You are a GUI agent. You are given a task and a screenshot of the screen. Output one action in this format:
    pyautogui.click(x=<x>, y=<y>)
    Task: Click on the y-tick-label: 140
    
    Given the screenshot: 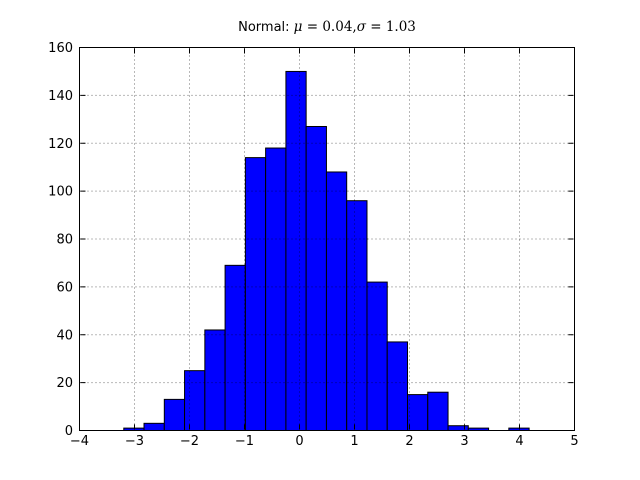 What is the action you would take?
    pyautogui.click(x=60, y=96)
    